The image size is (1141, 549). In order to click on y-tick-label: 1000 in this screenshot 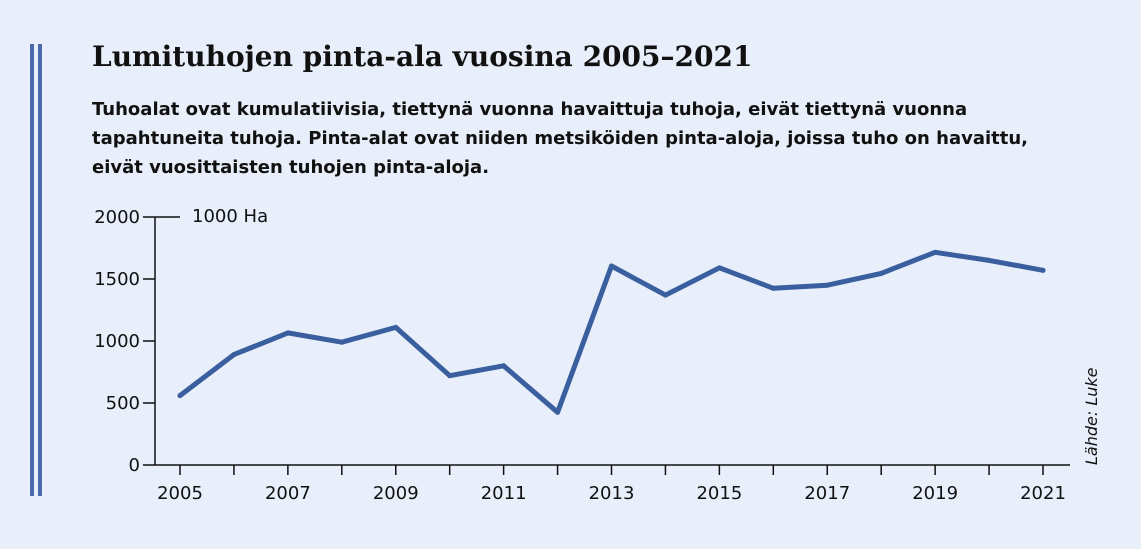, I will do `click(117, 341)`.